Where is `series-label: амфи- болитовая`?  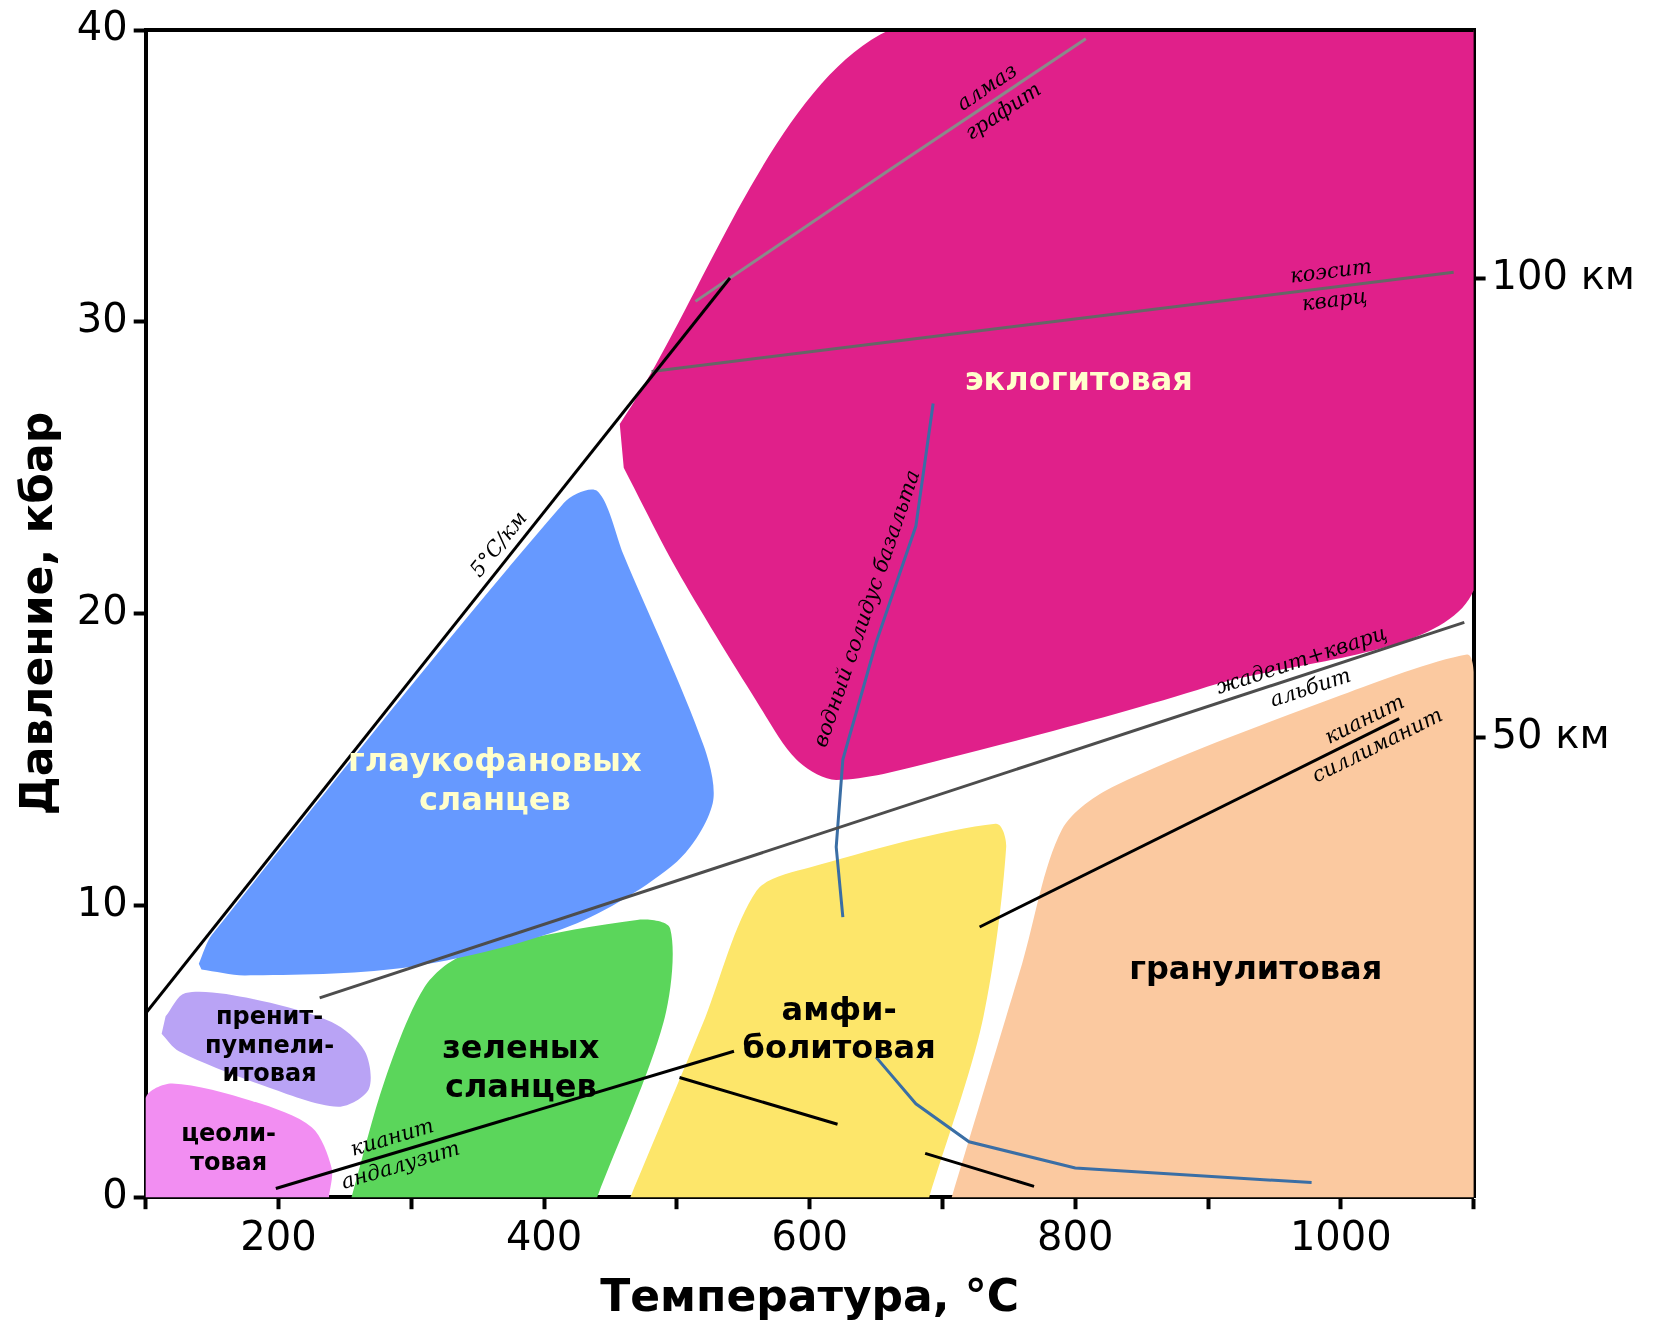 series-label: амфи- болитовая is located at coordinates (839, 1028).